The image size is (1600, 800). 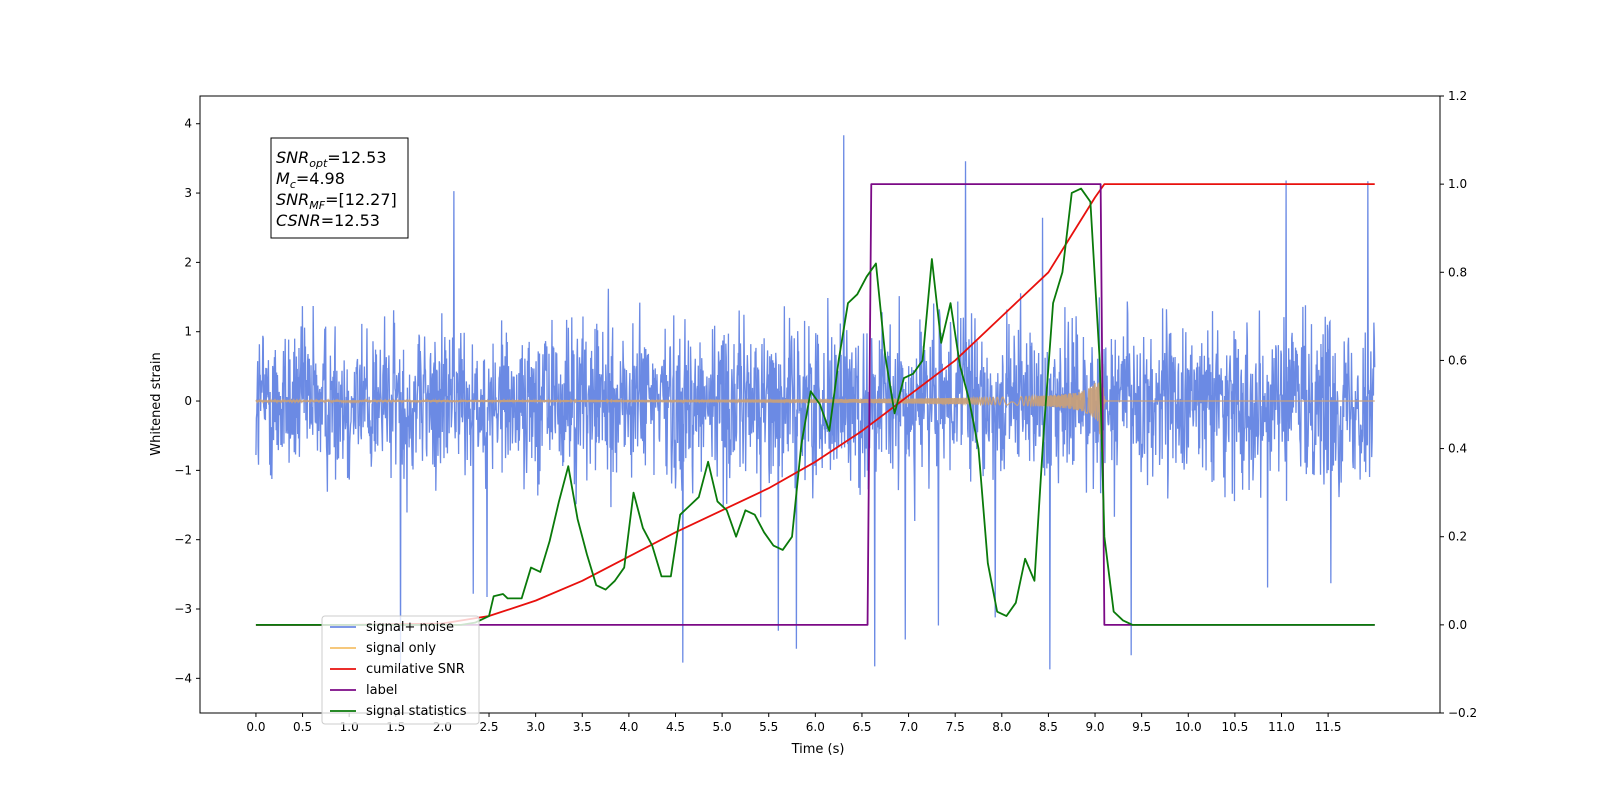 I want to click on y-left-tick-label: 1, so click(x=188, y=332).